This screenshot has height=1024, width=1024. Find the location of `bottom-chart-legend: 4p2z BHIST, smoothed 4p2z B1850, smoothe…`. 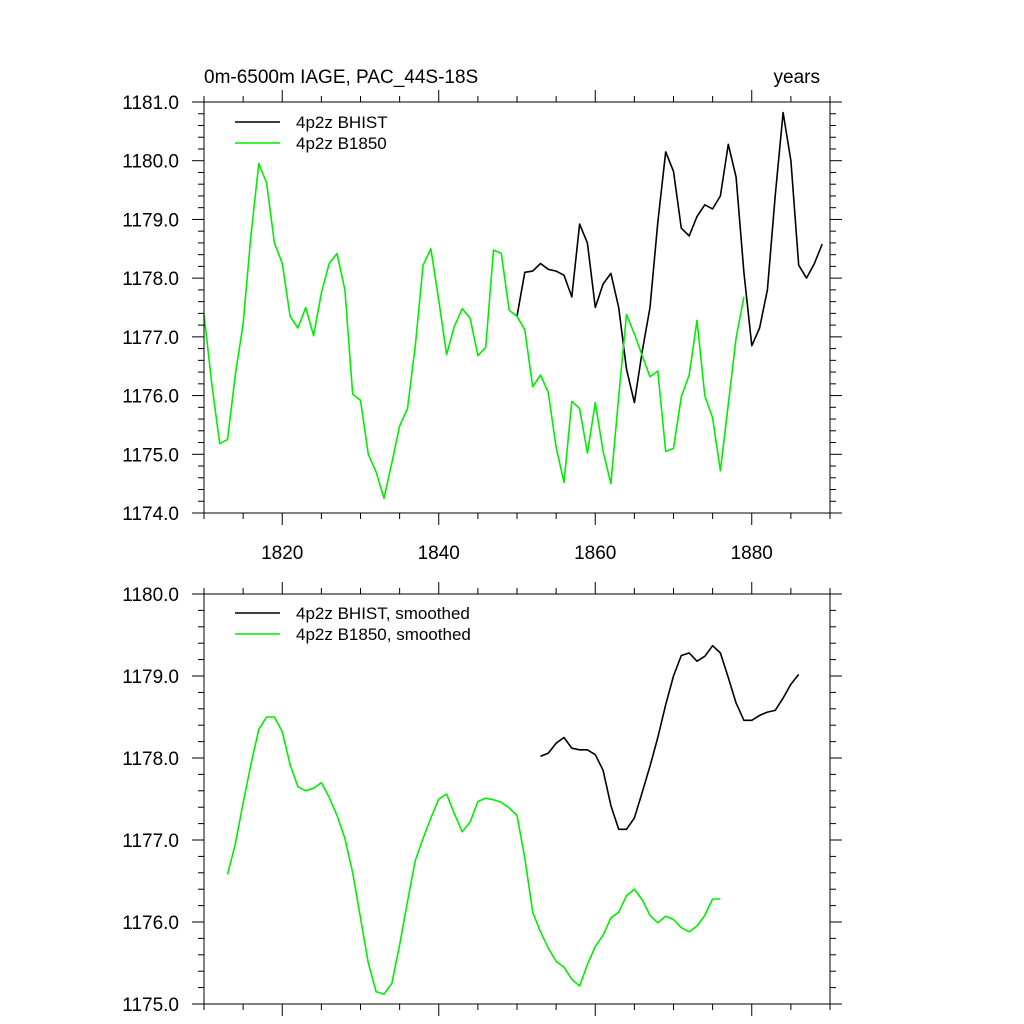

bottom-chart-legend: 4p2z BHIST, smoothed 4p2z B1850, smoothe… is located at coordinates (353, 624).